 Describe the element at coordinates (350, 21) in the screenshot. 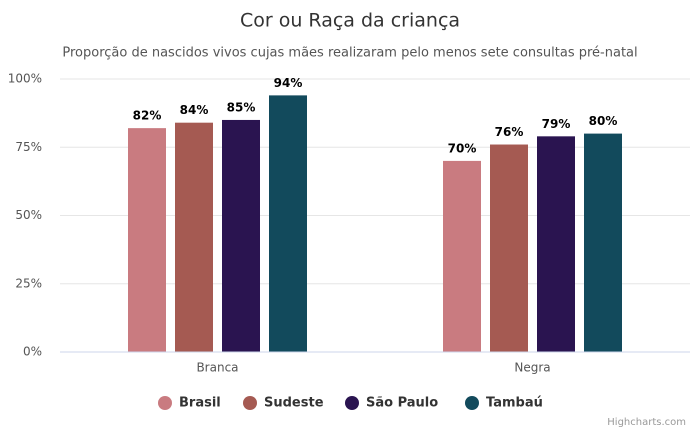

I see `chart-title: Cor ou Raça da criança` at that location.